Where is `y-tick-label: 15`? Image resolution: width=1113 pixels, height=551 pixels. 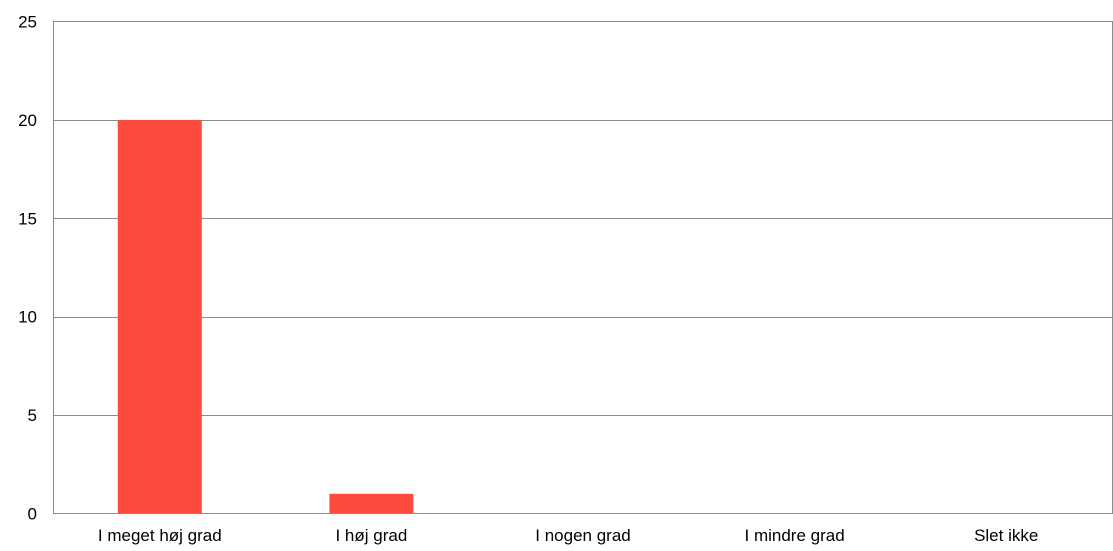
y-tick-label: 15 is located at coordinates (27, 218).